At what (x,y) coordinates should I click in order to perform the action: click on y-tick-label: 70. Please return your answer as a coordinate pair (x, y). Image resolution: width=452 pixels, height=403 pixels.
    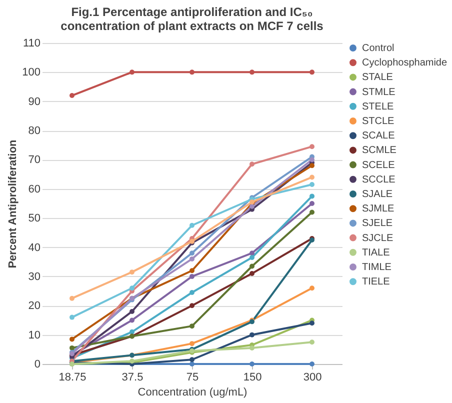
    Looking at the image, I should click on (34, 160).